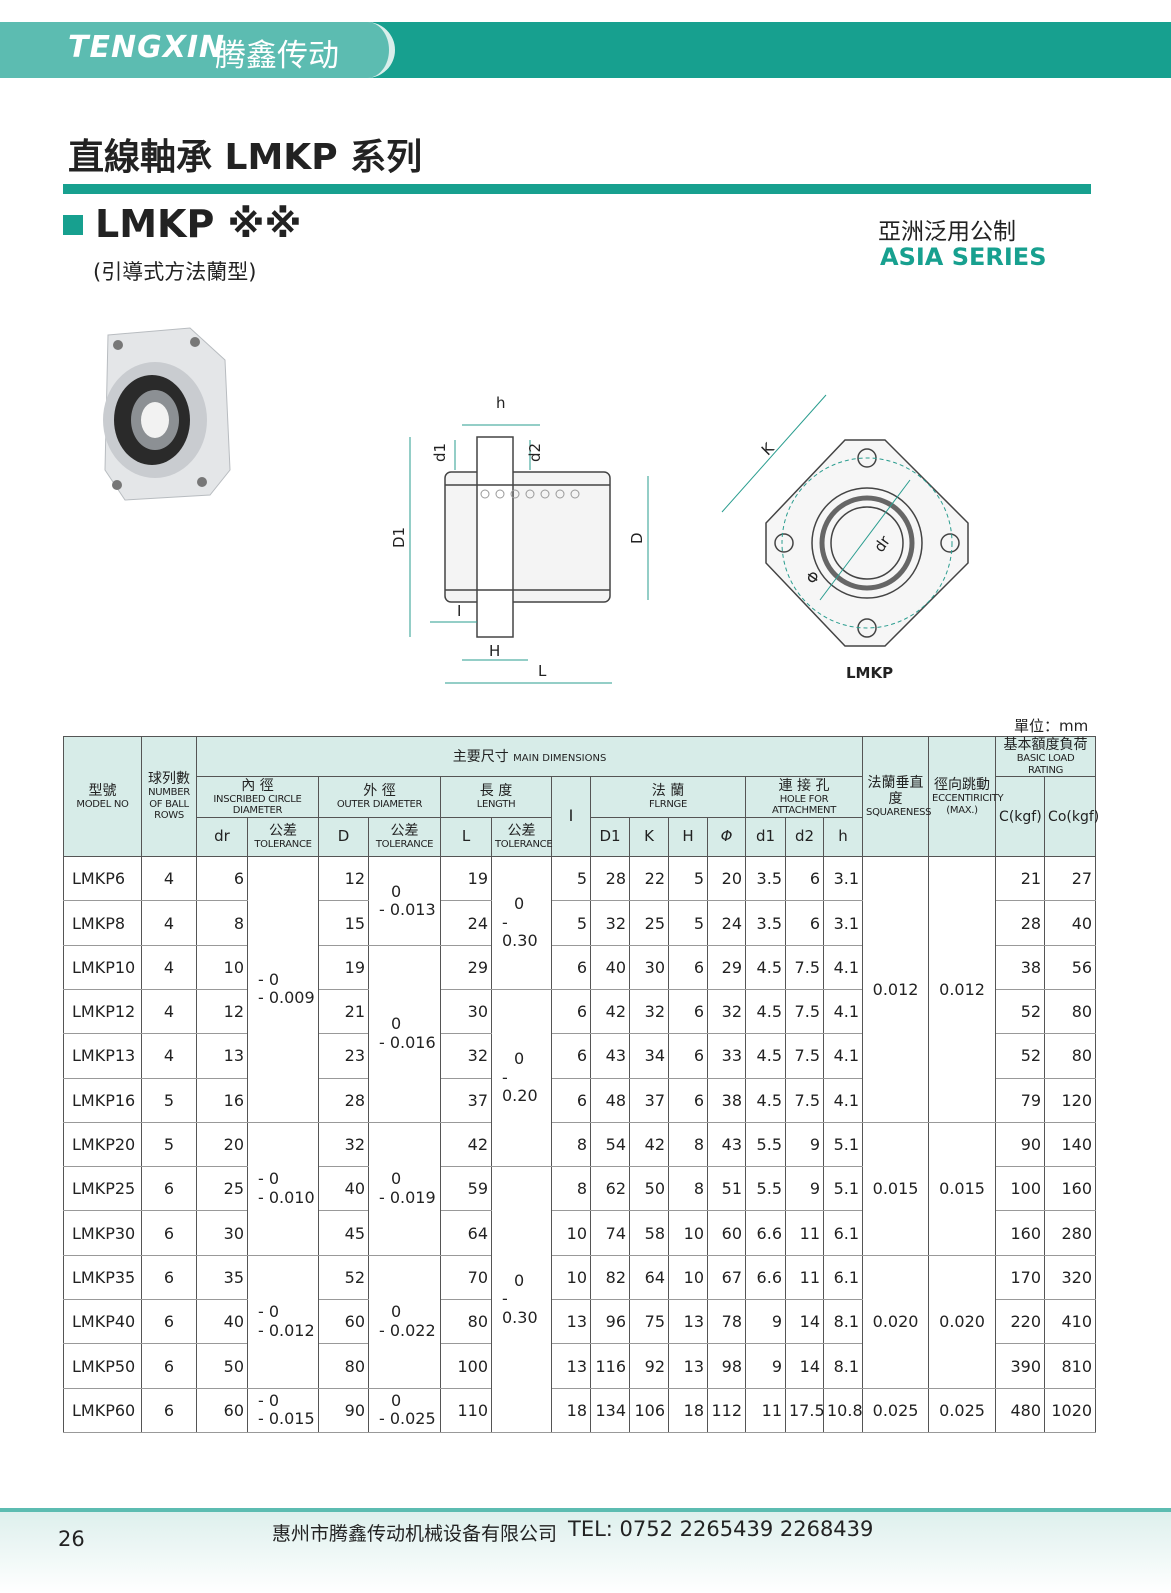 This screenshot has width=1171, height=1593. I want to click on tolerance-line: - 0.20, so click(520, 1086).